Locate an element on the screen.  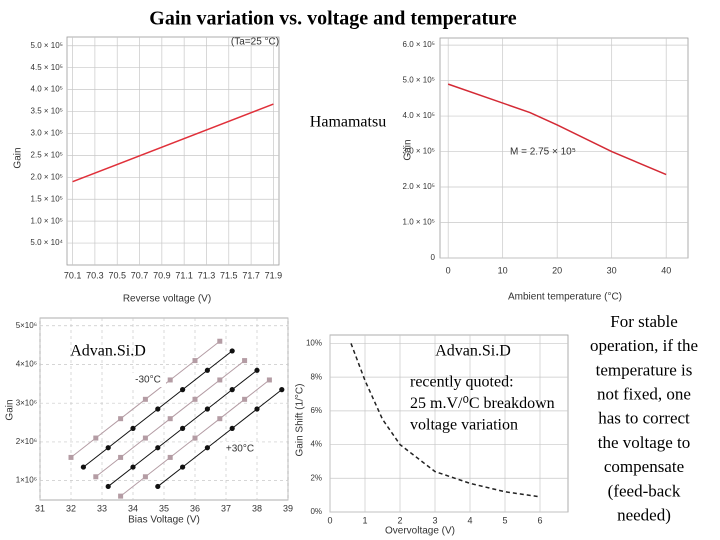
y-tick-label: 5×10⁶ is located at coordinates (26, 325).